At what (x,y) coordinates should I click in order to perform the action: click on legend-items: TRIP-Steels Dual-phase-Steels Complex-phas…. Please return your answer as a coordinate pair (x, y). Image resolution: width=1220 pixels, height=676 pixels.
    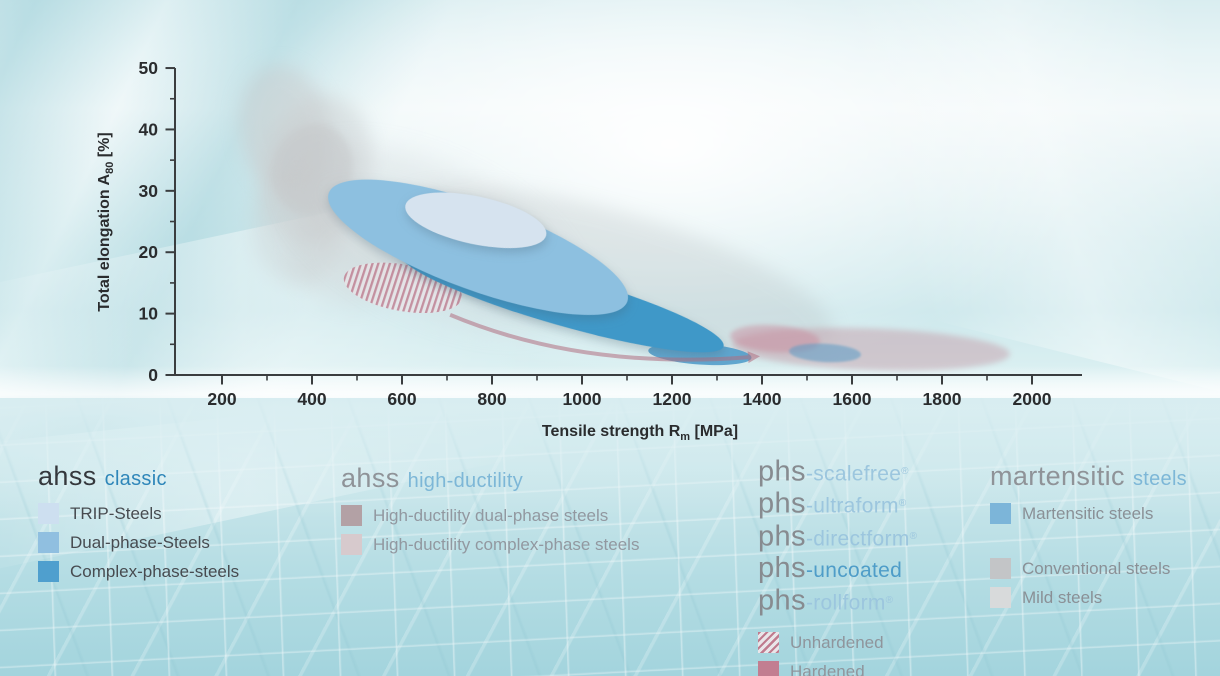
    Looking at the image, I should click on (183, 542).